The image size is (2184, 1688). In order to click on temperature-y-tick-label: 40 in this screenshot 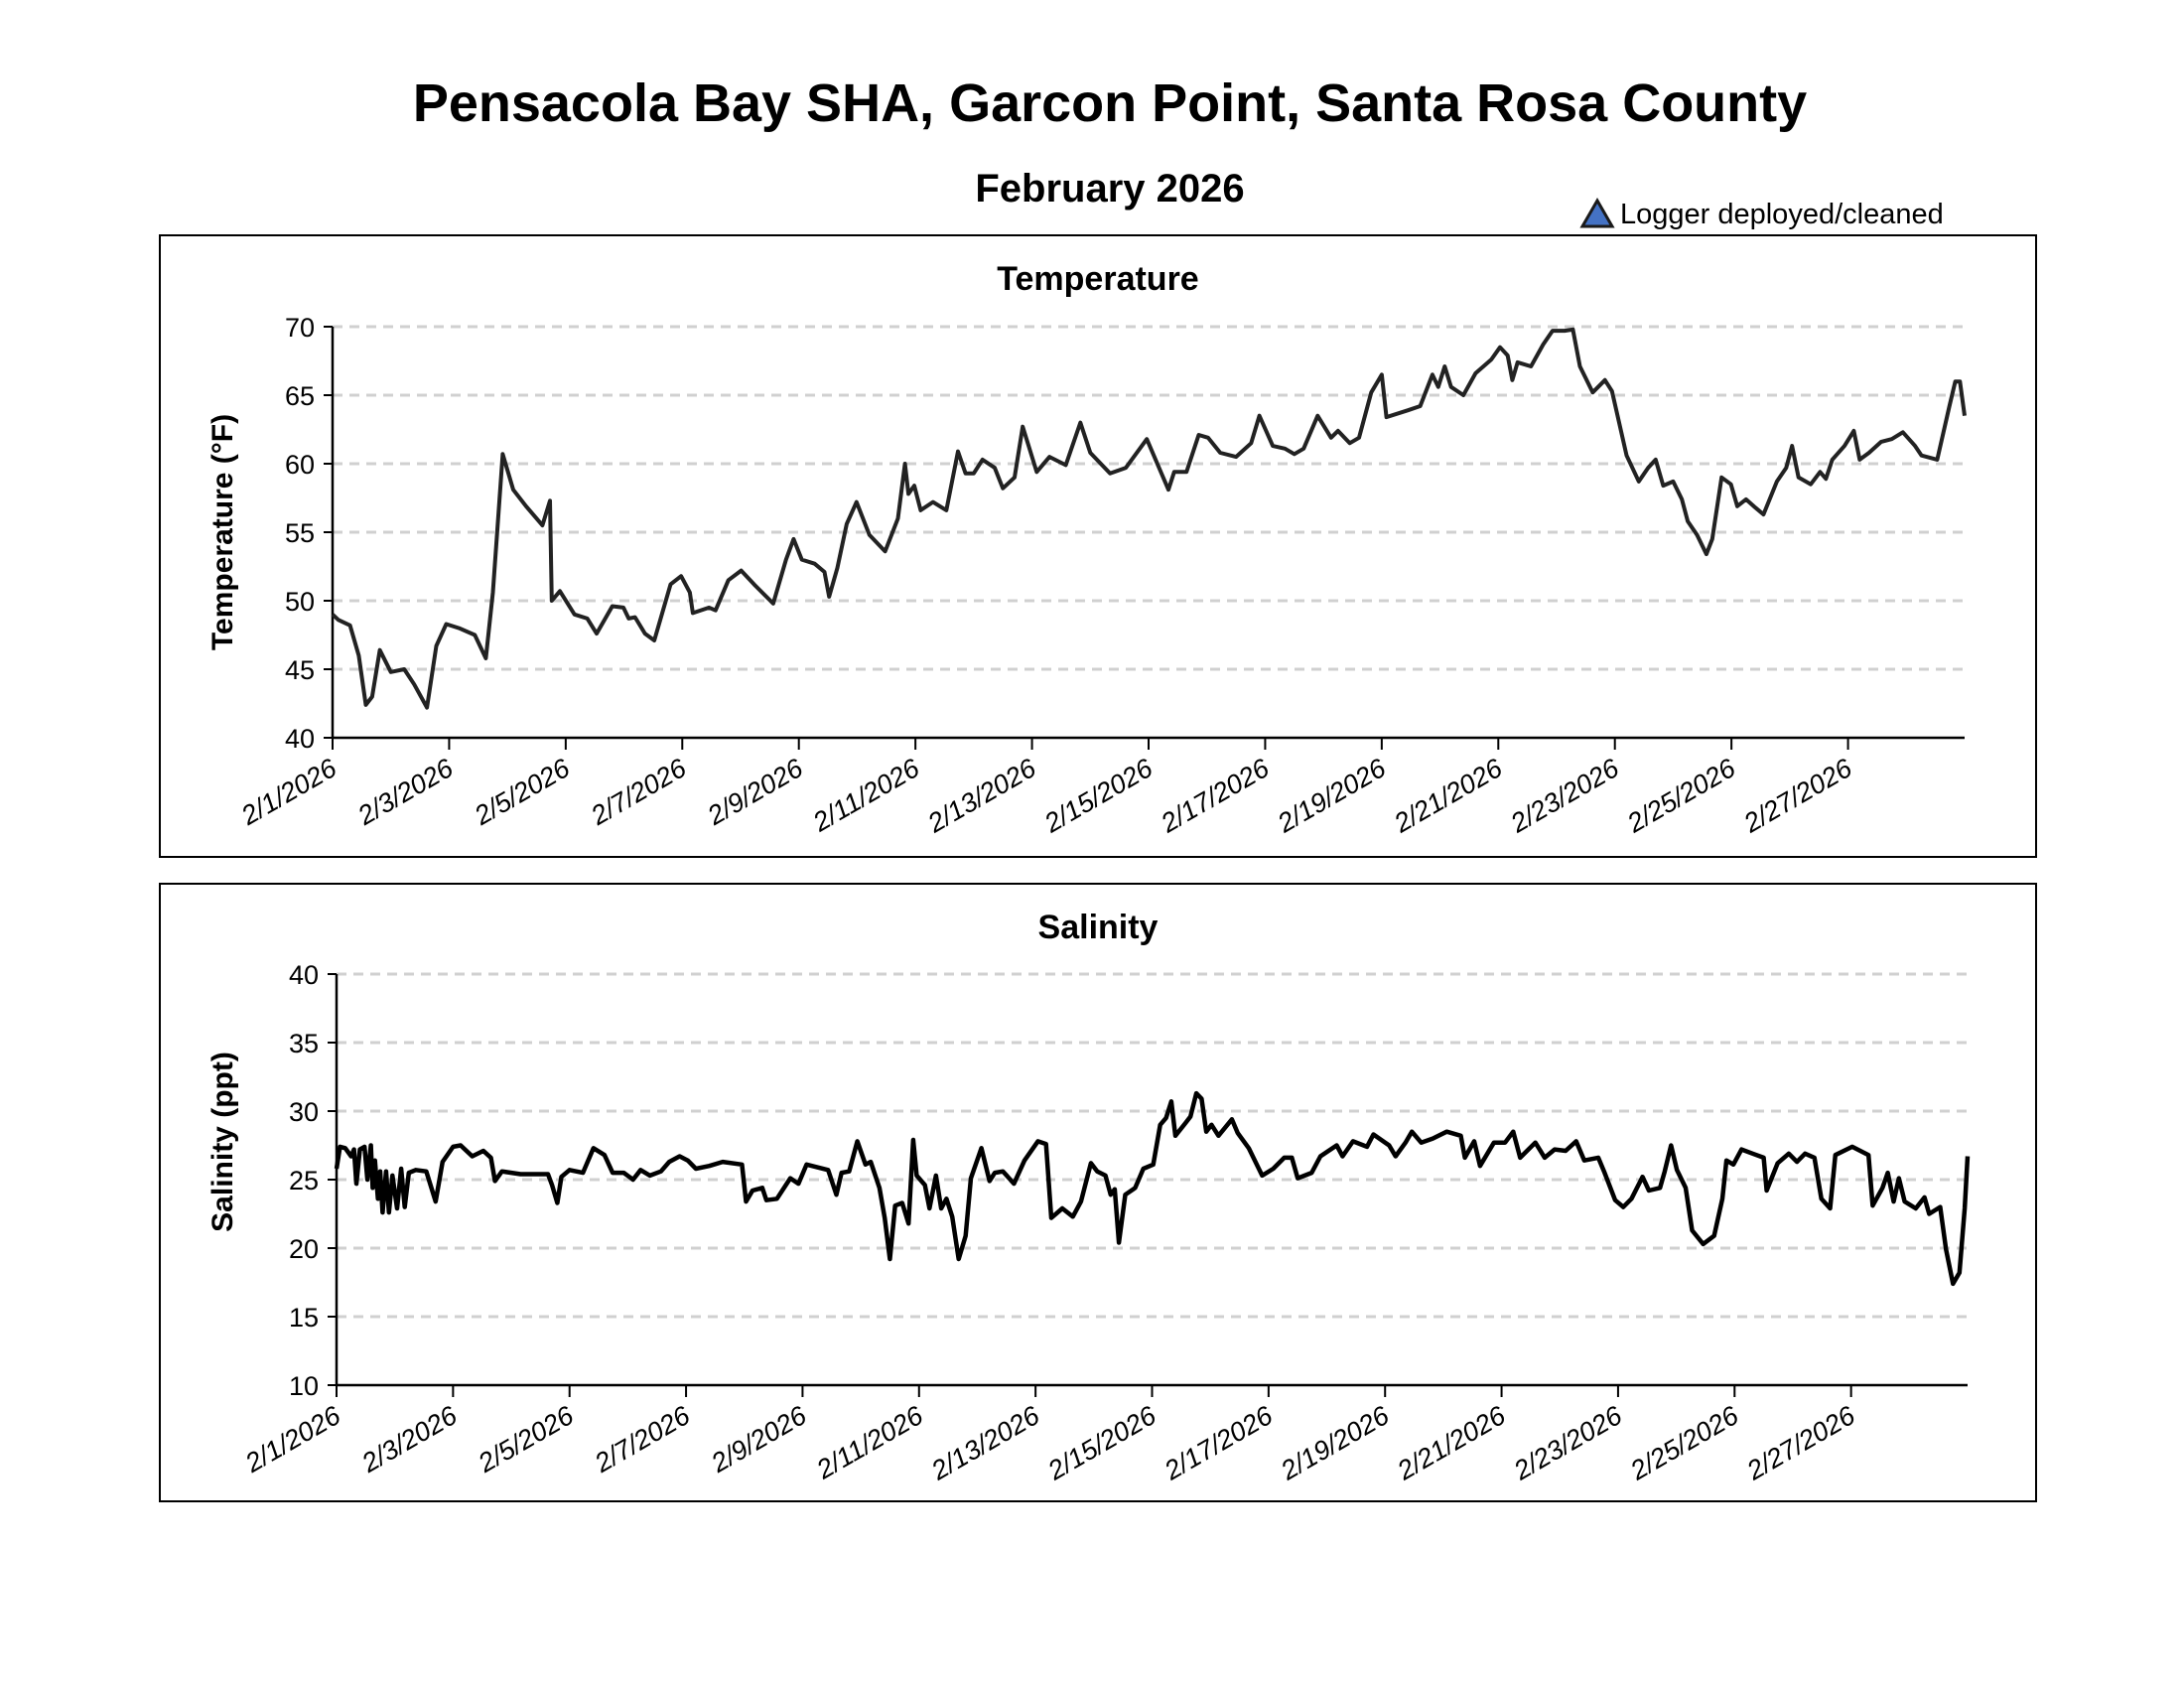, I will do `click(300, 739)`.